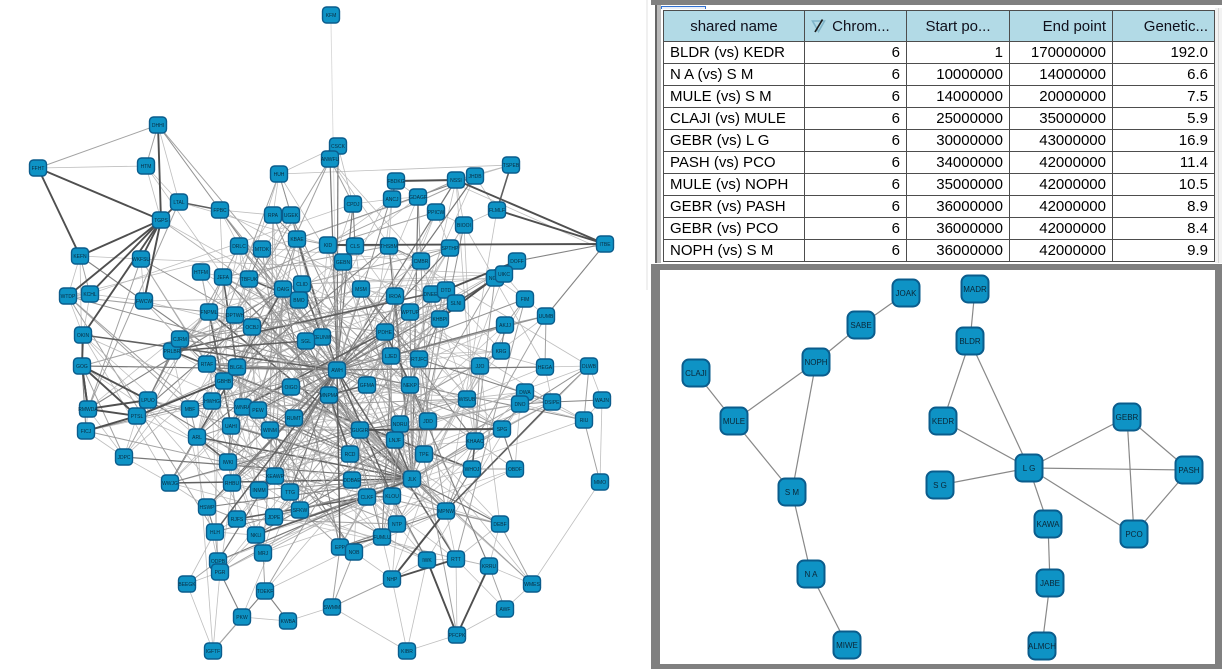 Image resolution: width=1222 pixels, height=669 pixels. What do you see at coordinates (1029, 468) in the screenshot?
I see `svg-text: L G` at bounding box center [1029, 468].